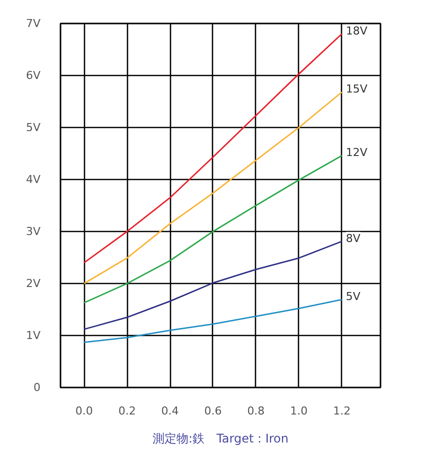 The image size is (430, 463). What do you see at coordinates (256, 411) in the screenshot?
I see `x-tick-label: 0.8` at bounding box center [256, 411].